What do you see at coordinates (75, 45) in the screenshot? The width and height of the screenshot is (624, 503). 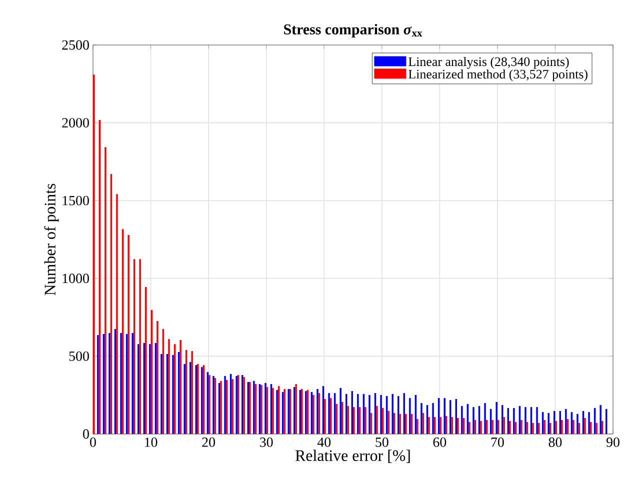 I see `y-tick-label: 2500` at bounding box center [75, 45].